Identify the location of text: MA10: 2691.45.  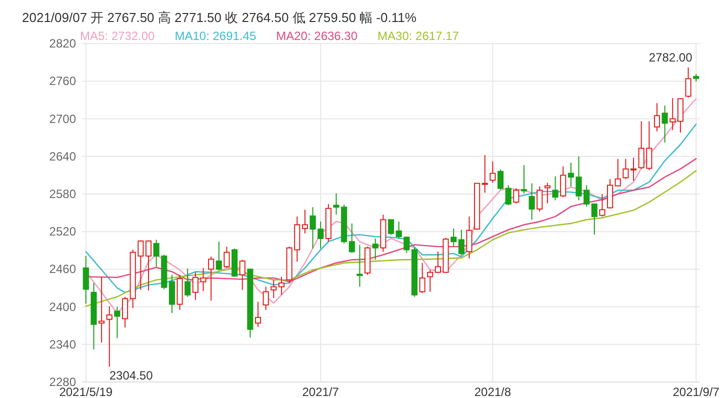
(215, 36).